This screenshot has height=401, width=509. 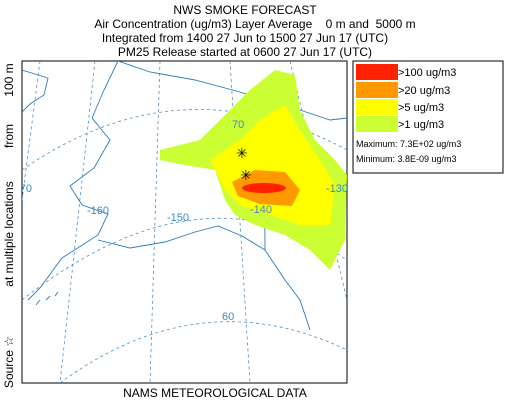 What do you see at coordinates (421, 108) in the screenshot?
I see `legend-label: >5 ug/m3` at bounding box center [421, 108].